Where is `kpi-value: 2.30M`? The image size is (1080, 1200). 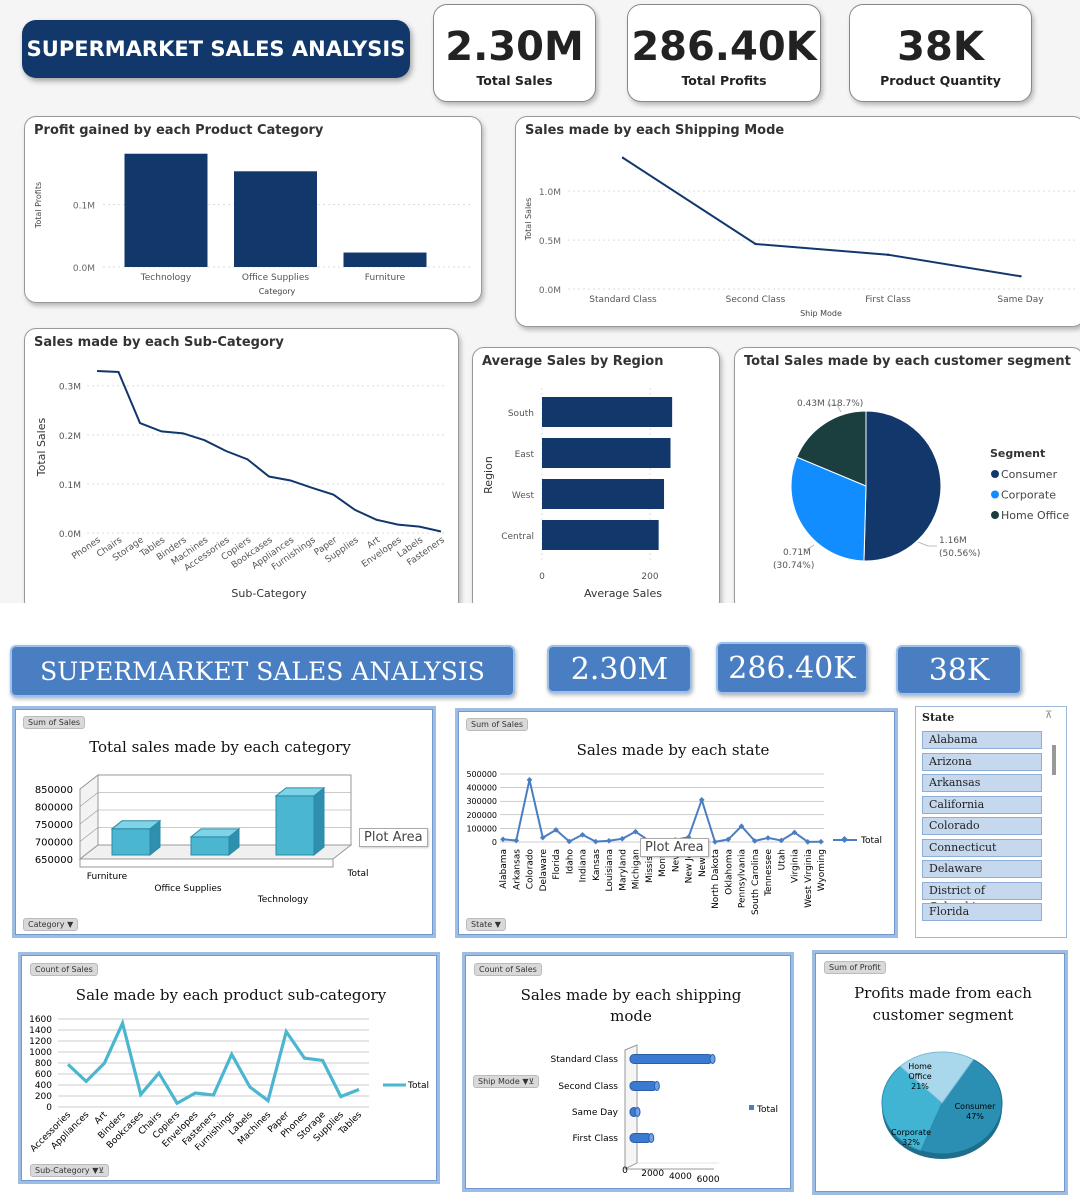 kpi-value: 2.30M is located at coordinates (514, 47).